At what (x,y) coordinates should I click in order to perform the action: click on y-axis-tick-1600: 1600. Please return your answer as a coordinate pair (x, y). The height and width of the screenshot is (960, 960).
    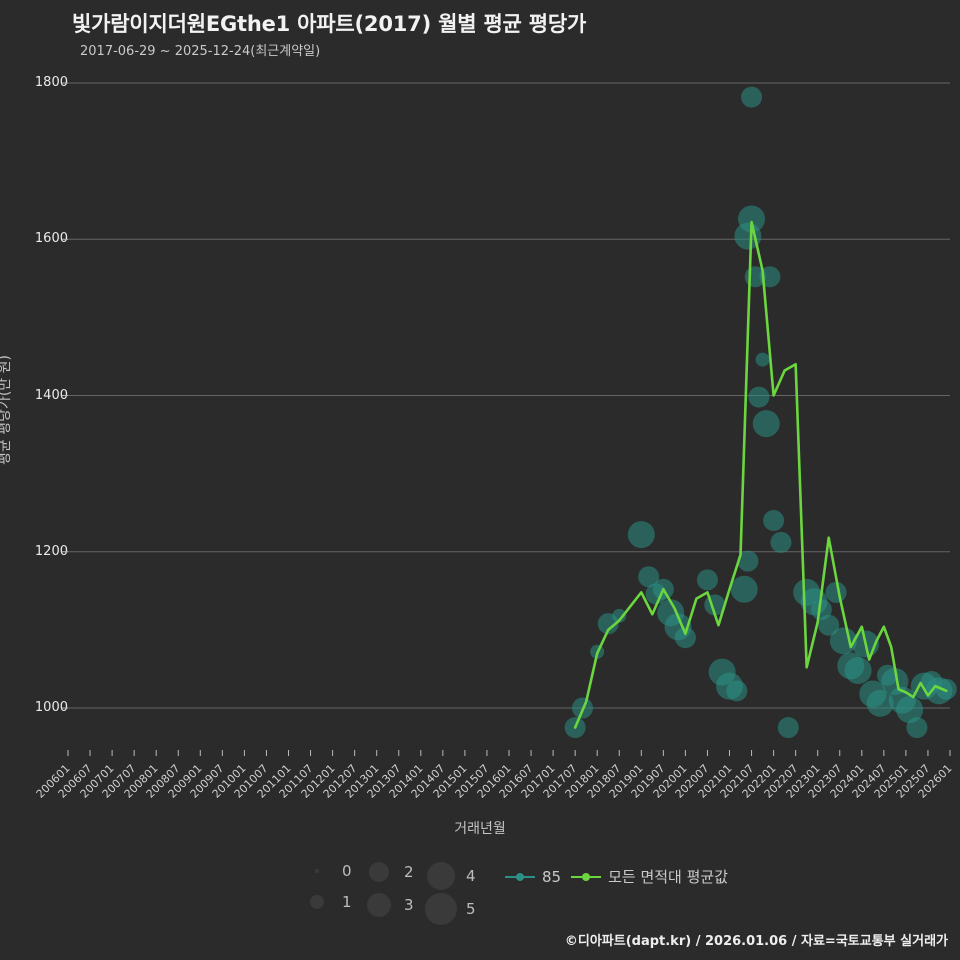
    Looking at the image, I should click on (51, 239).